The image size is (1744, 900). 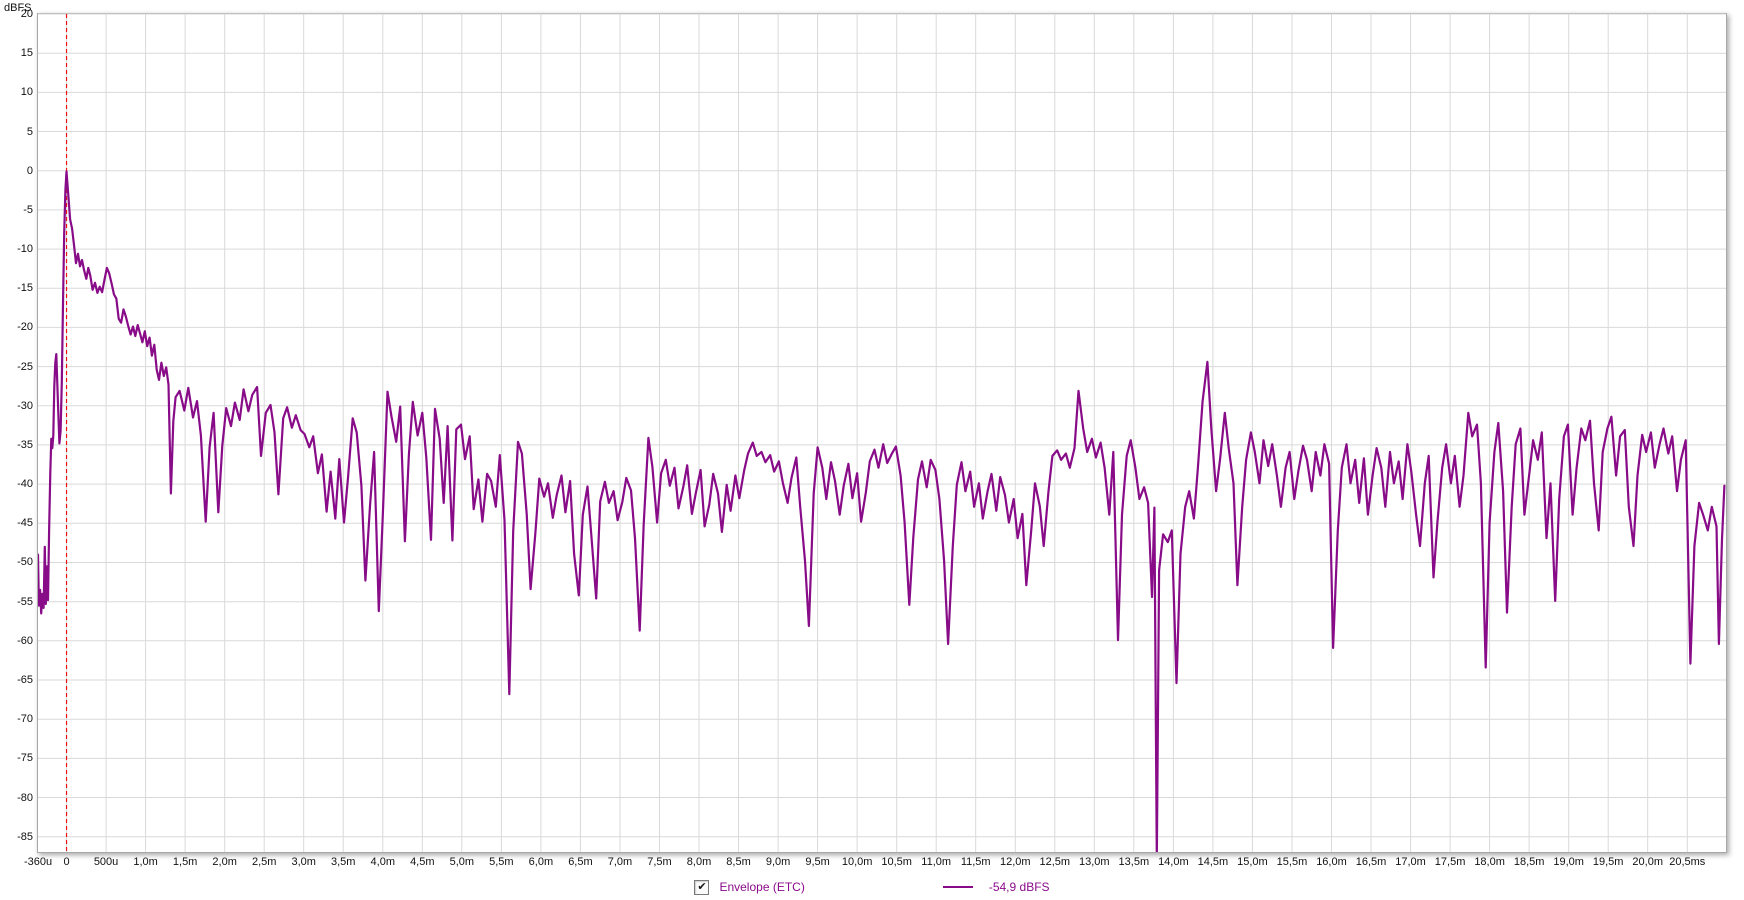 I want to click on legend-series-label: Envelope (ETC), so click(x=762, y=887).